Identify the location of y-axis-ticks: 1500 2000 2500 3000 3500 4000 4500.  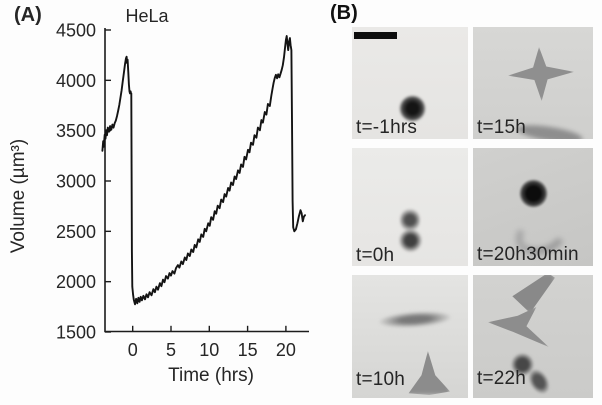
(83, 182).